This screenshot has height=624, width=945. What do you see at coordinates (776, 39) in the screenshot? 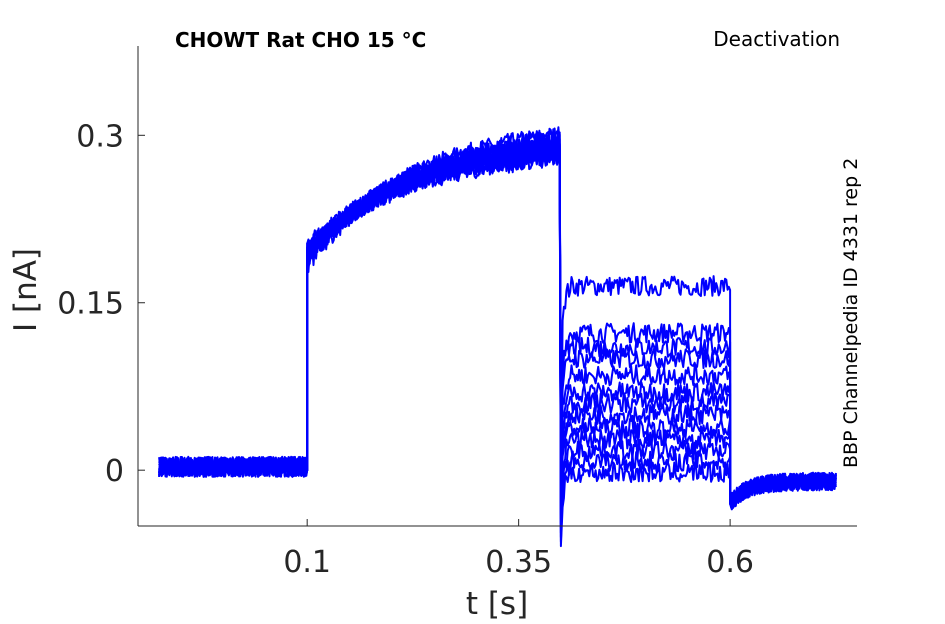
I see `chart-subtitle: Deactivation` at bounding box center [776, 39].